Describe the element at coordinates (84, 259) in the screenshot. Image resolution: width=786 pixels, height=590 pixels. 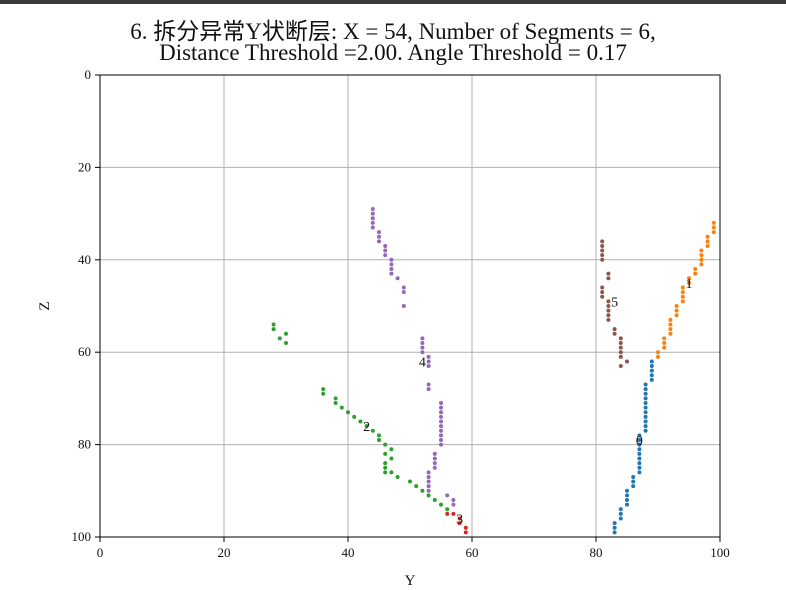
I see `y-tick-label: 40` at that location.